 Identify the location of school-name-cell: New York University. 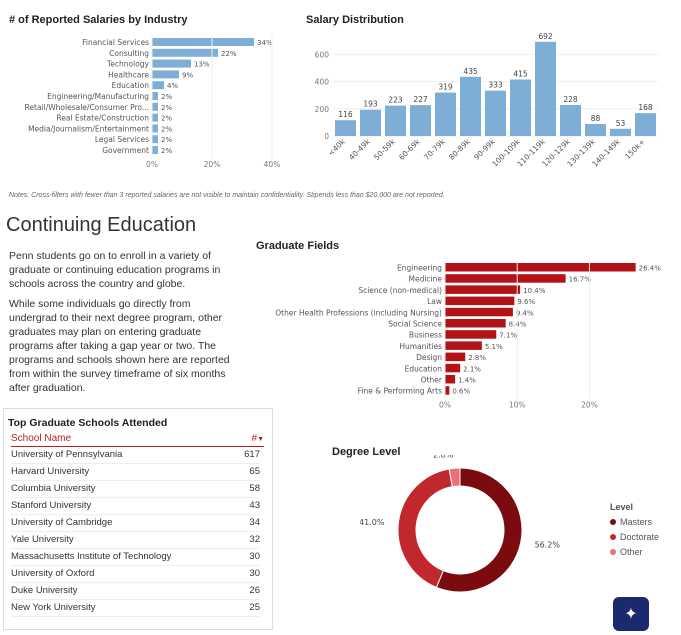
(53, 607).